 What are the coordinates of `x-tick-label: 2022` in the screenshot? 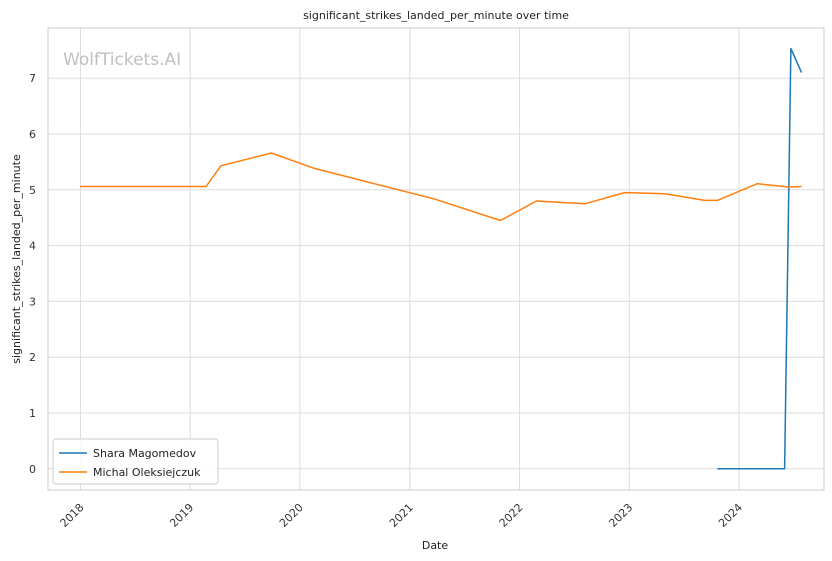 It's located at (511, 515).